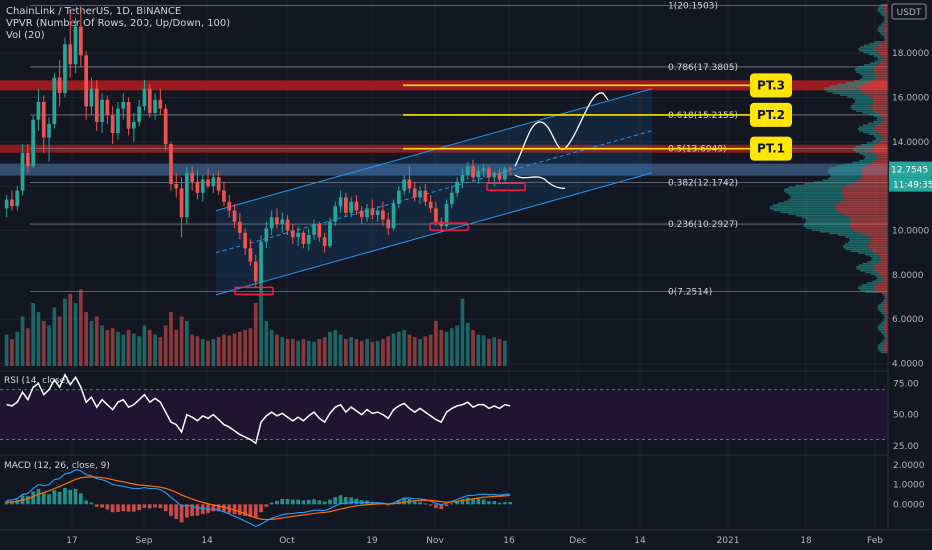 The width and height of the screenshot is (932, 550). I want to click on time-tick: 14, so click(640, 541).